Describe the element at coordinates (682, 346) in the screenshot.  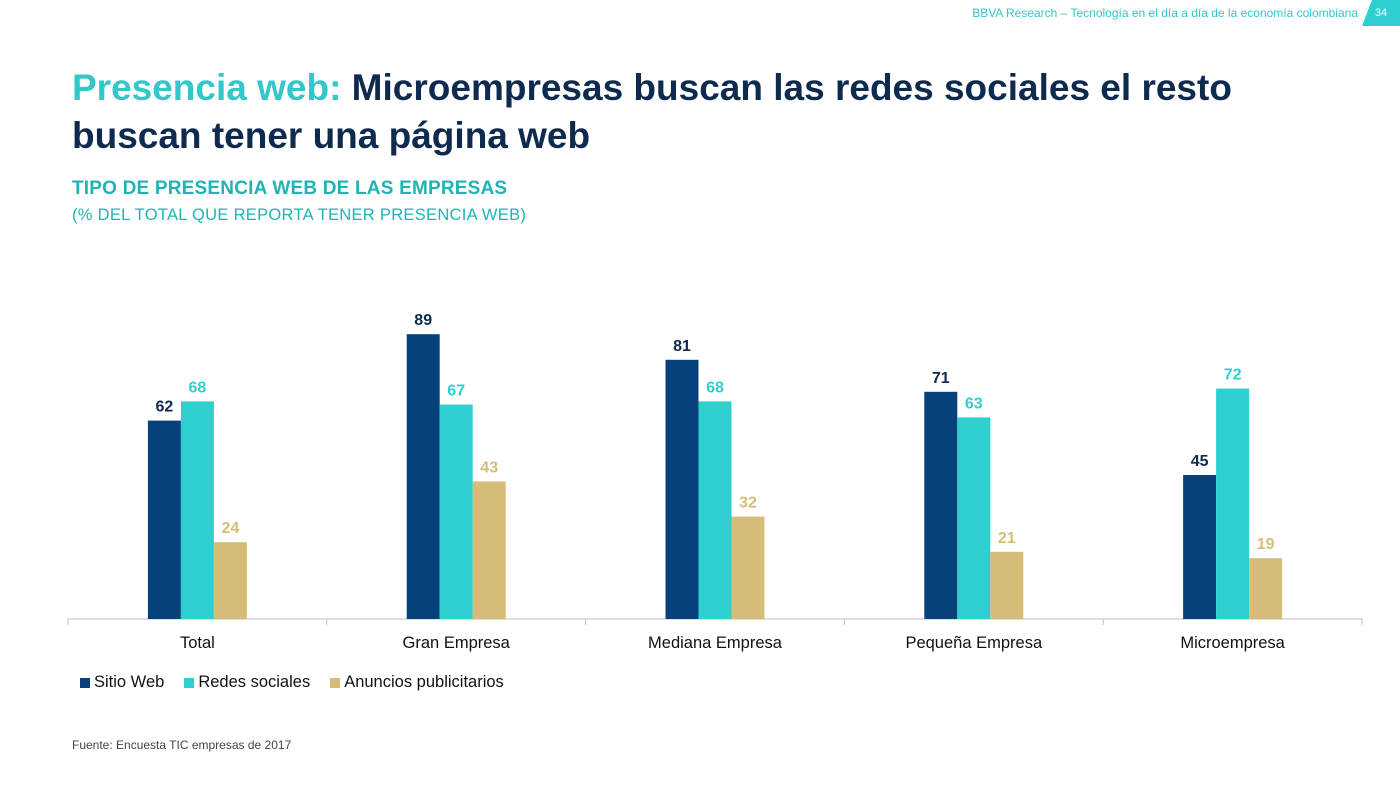
I see `data-label-sitio-web-mediana-empresa: 81` at that location.